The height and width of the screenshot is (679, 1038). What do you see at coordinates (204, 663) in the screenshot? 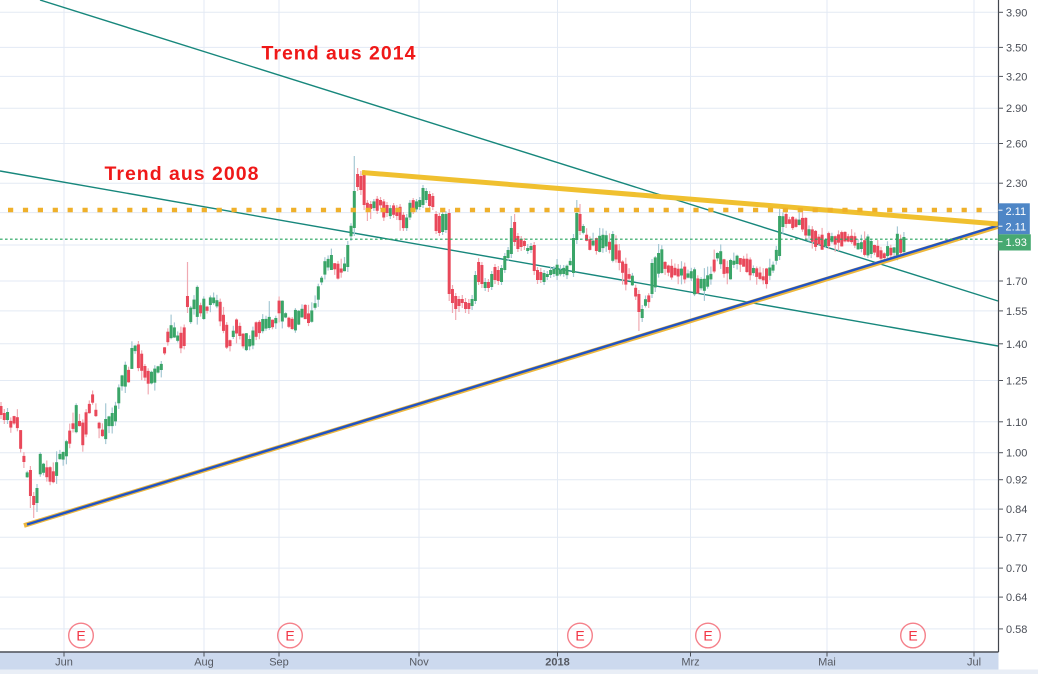
I see `svg-text: Aug` at bounding box center [204, 663].